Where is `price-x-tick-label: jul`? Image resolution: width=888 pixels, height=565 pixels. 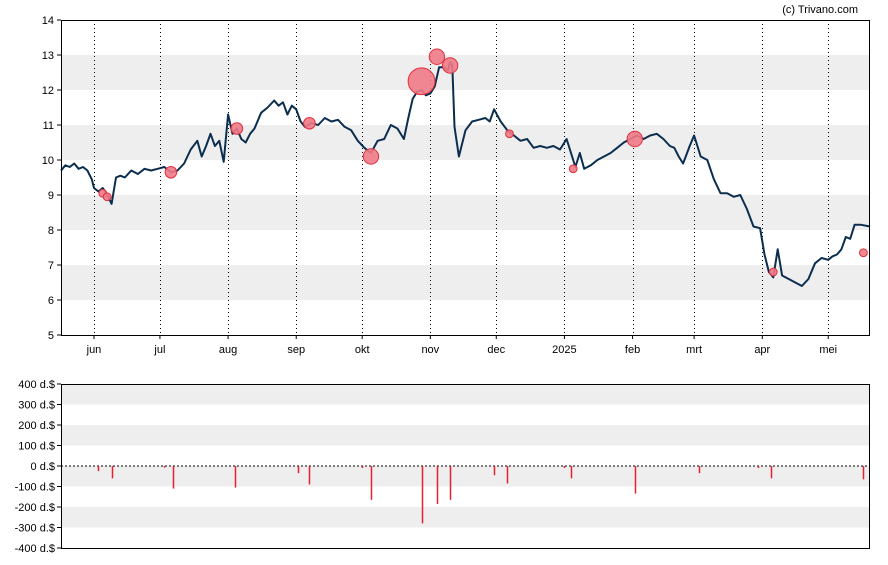 price-x-tick-label: jul is located at coordinates (159, 350).